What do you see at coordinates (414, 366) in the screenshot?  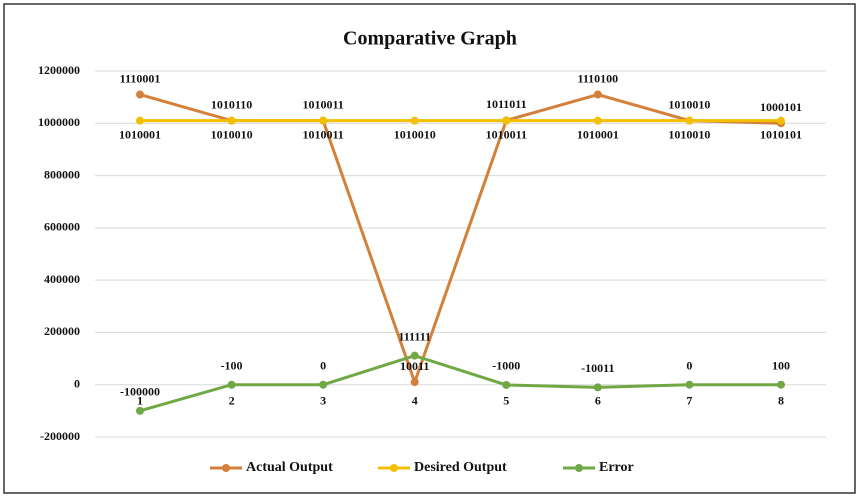 I see `data-label: 10011` at bounding box center [414, 366].